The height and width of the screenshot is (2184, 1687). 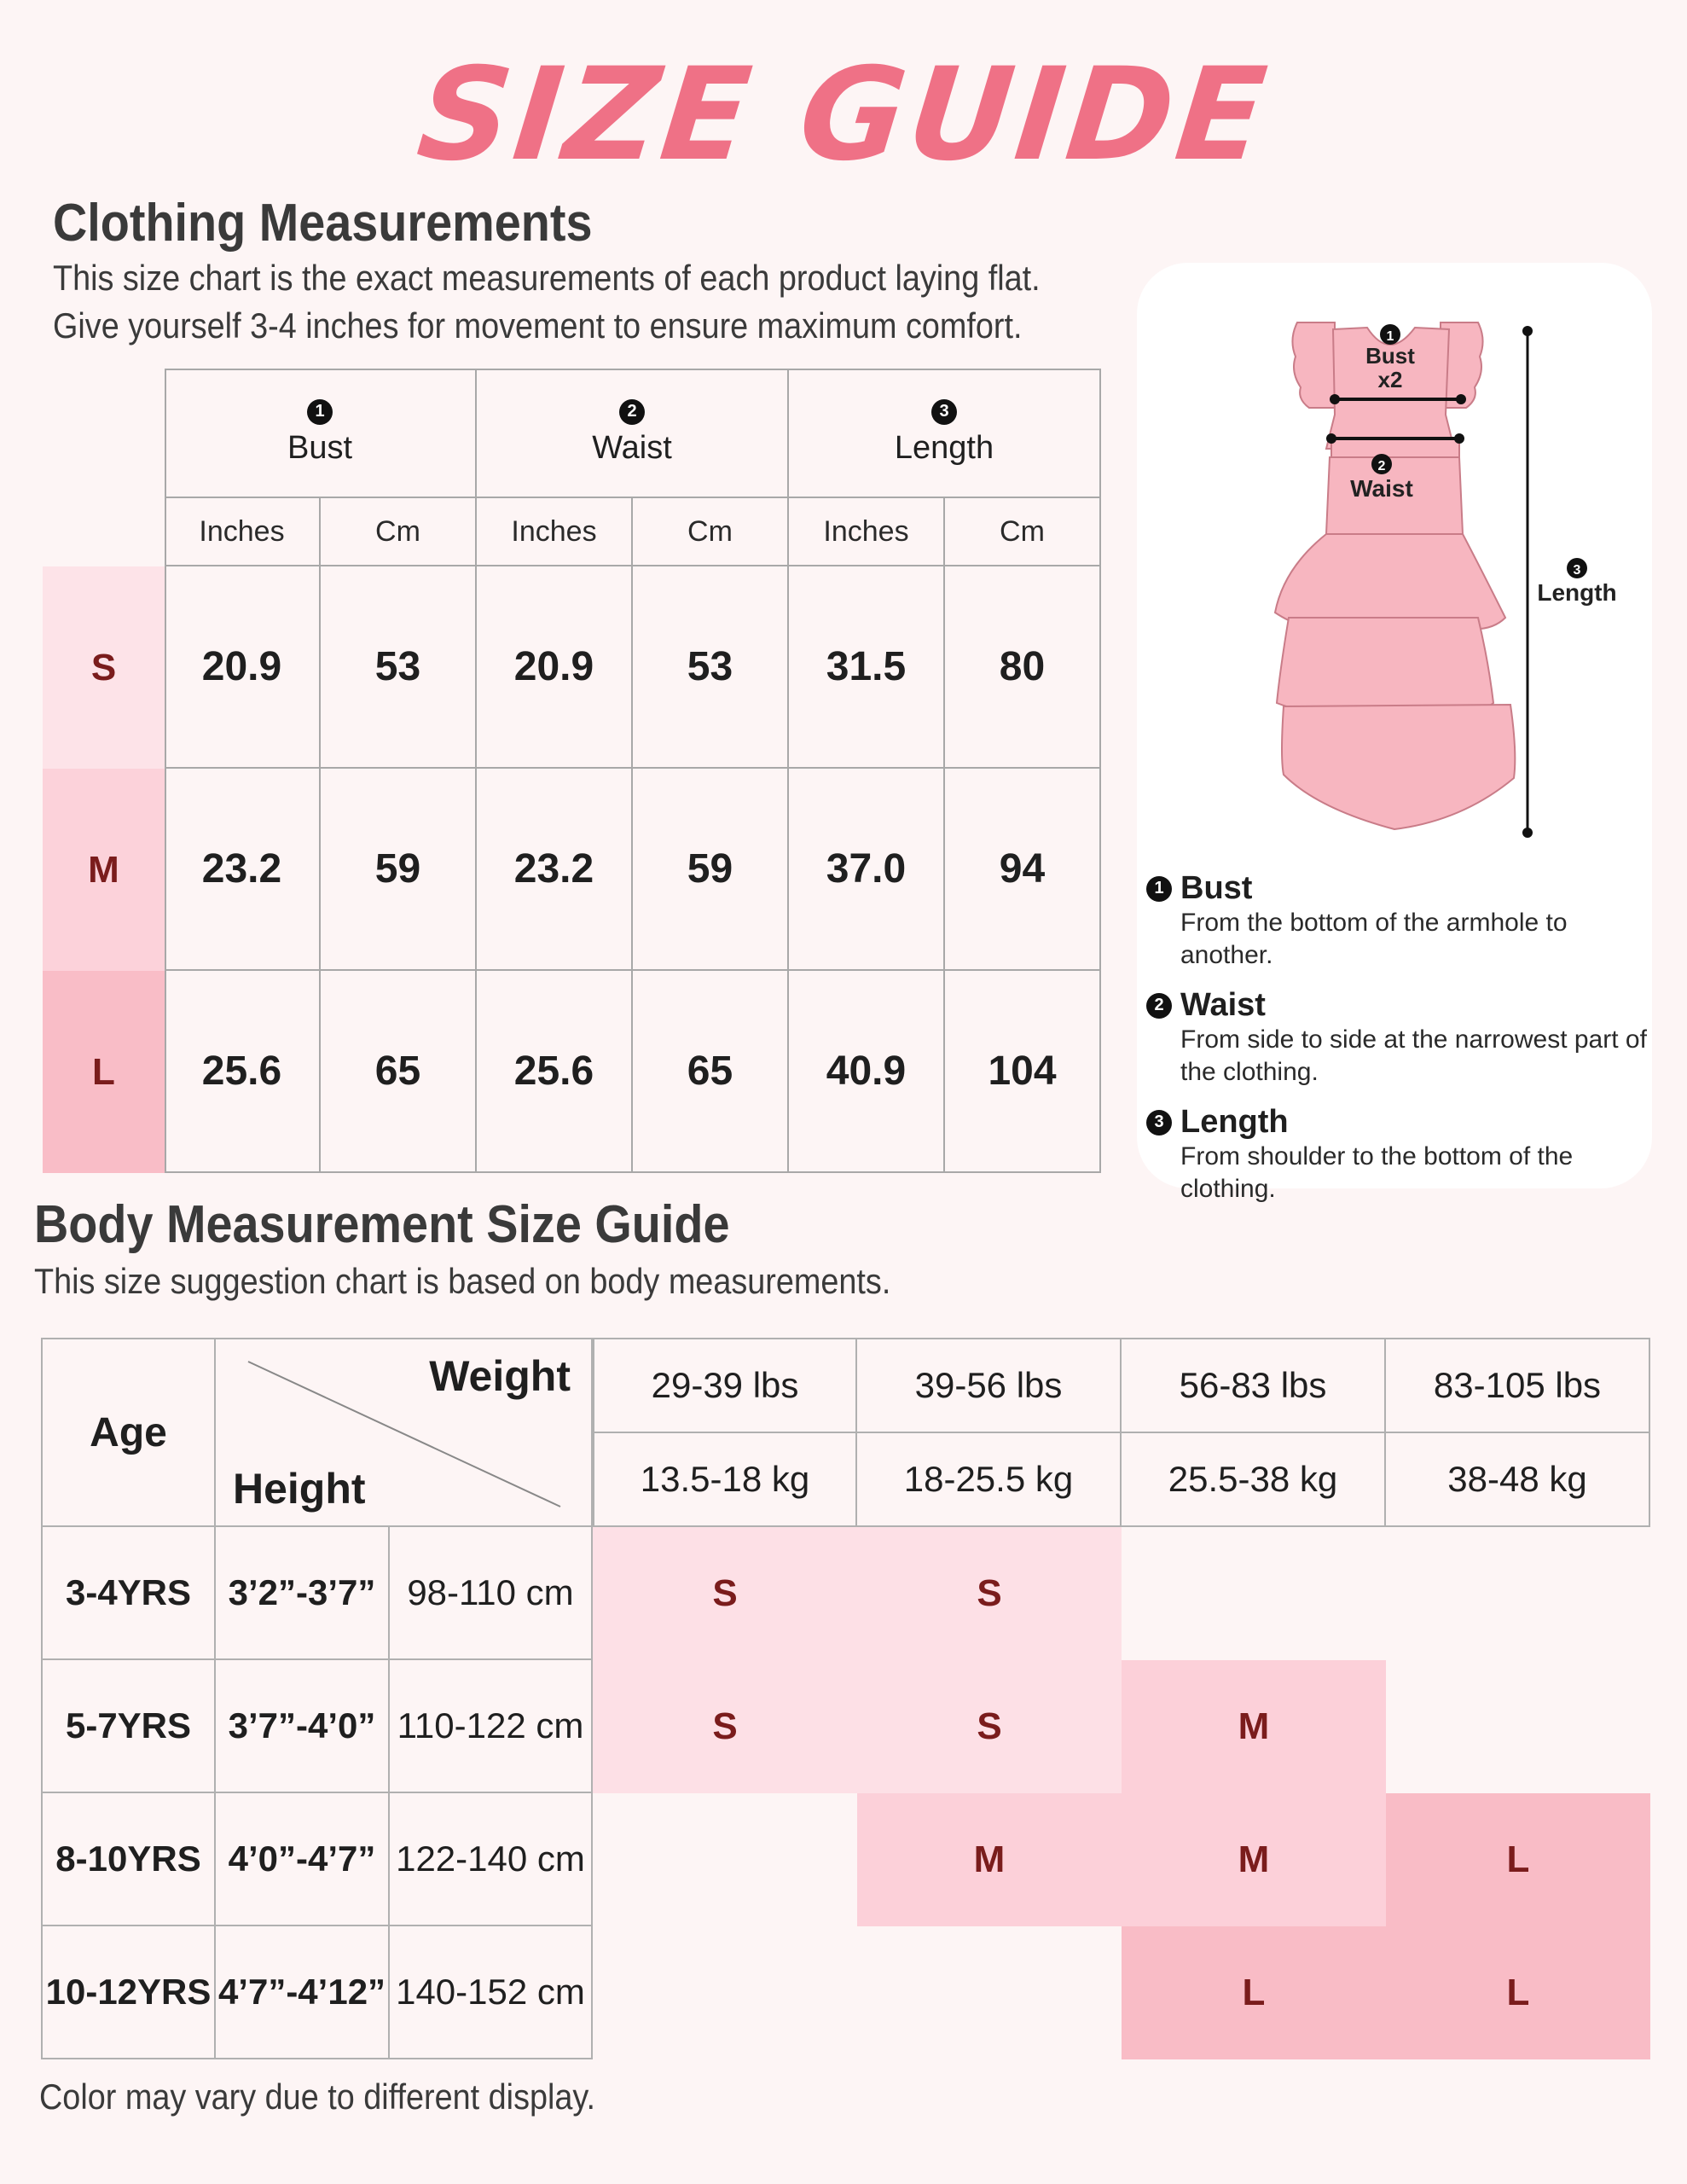 I want to click on measure-label: Length, so click(x=944, y=448).